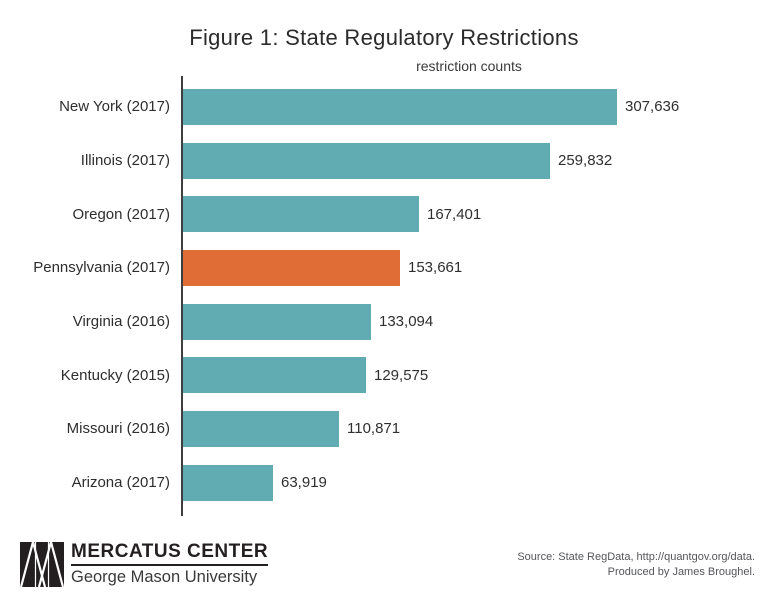 The width and height of the screenshot is (768, 596). Describe the element at coordinates (170, 554) in the screenshot. I see `logo-title: MERCATUS CENTER` at that location.